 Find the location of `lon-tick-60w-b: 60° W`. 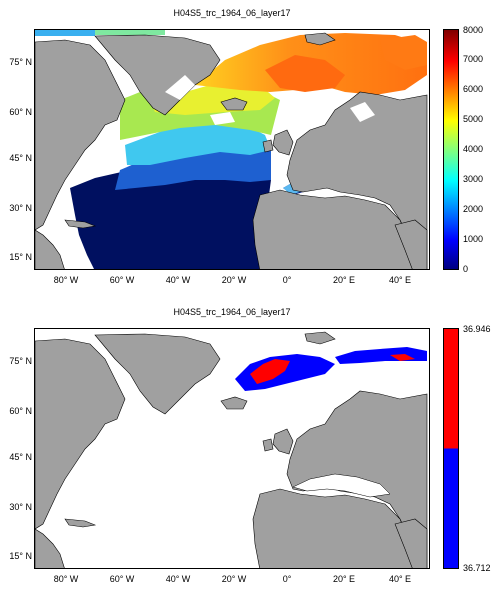

lon-tick-60w-b: 60° W is located at coordinates (122, 579).